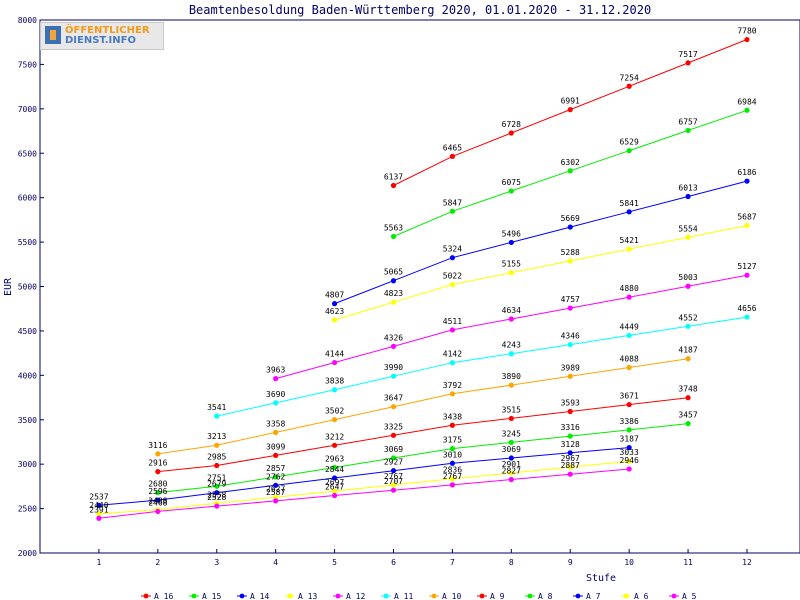 Image resolution: width=800 pixels, height=600 pixels. Describe the element at coordinates (275, 476) in the screenshot. I see `data-label: 2762` at that location.